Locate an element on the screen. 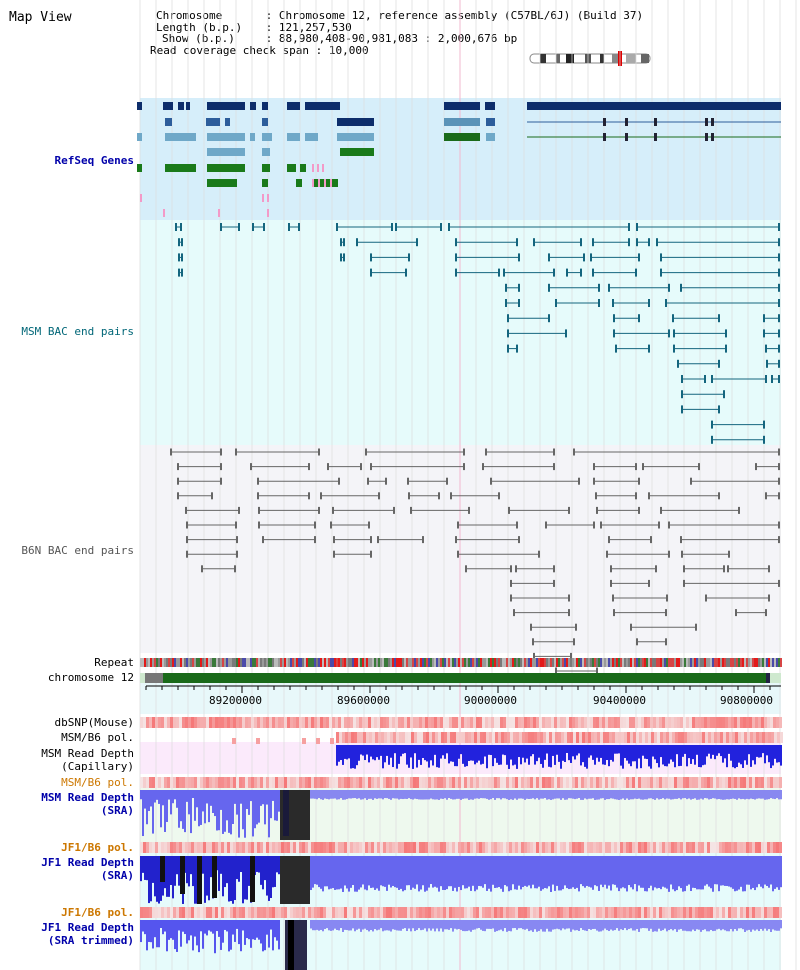 The image size is (800, 970). msm-bac-label: MSM BAC end pairs is located at coordinates (77, 331).